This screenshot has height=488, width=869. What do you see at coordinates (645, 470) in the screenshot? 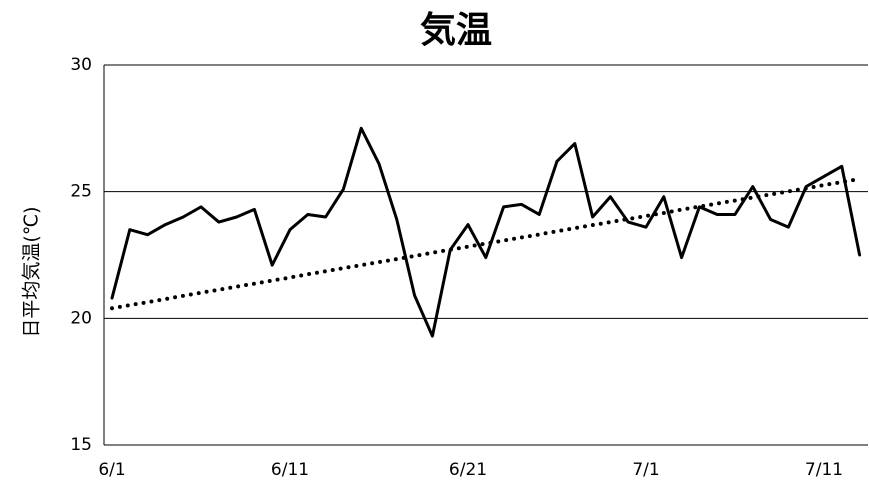
I see `x-tick-label: 7/1` at bounding box center [645, 470].